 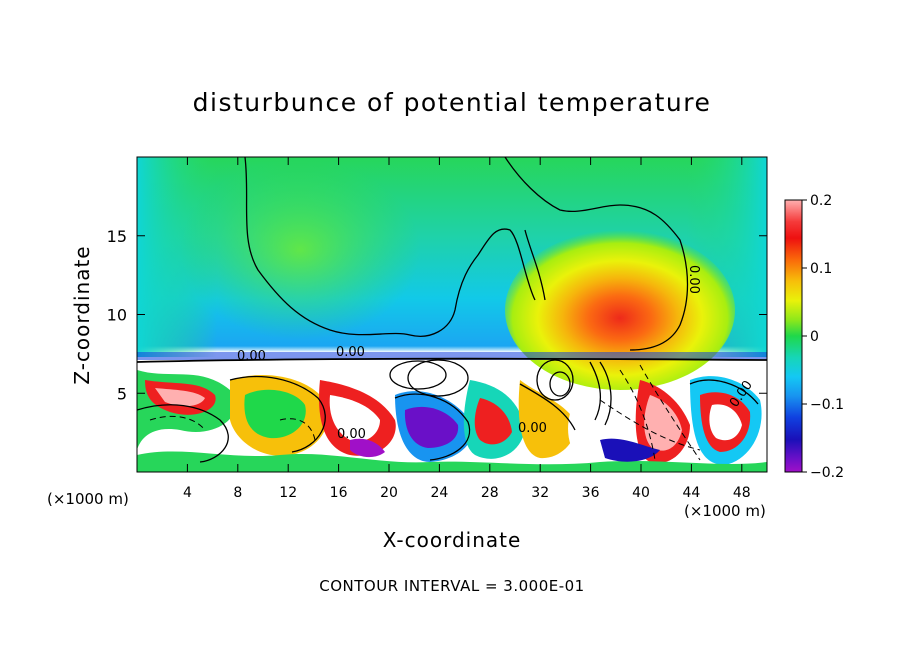 I want to click on lower-turbulence, so click(x=452, y=421).